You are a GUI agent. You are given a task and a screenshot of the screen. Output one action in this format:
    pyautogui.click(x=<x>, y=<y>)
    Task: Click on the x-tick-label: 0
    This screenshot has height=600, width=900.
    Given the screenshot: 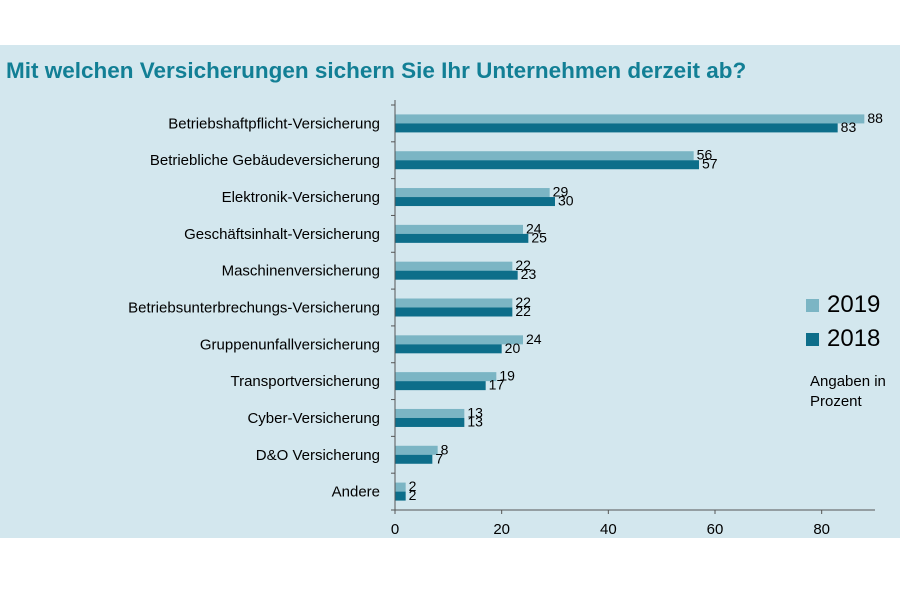 What is the action you would take?
    pyautogui.click(x=395, y=529)
    